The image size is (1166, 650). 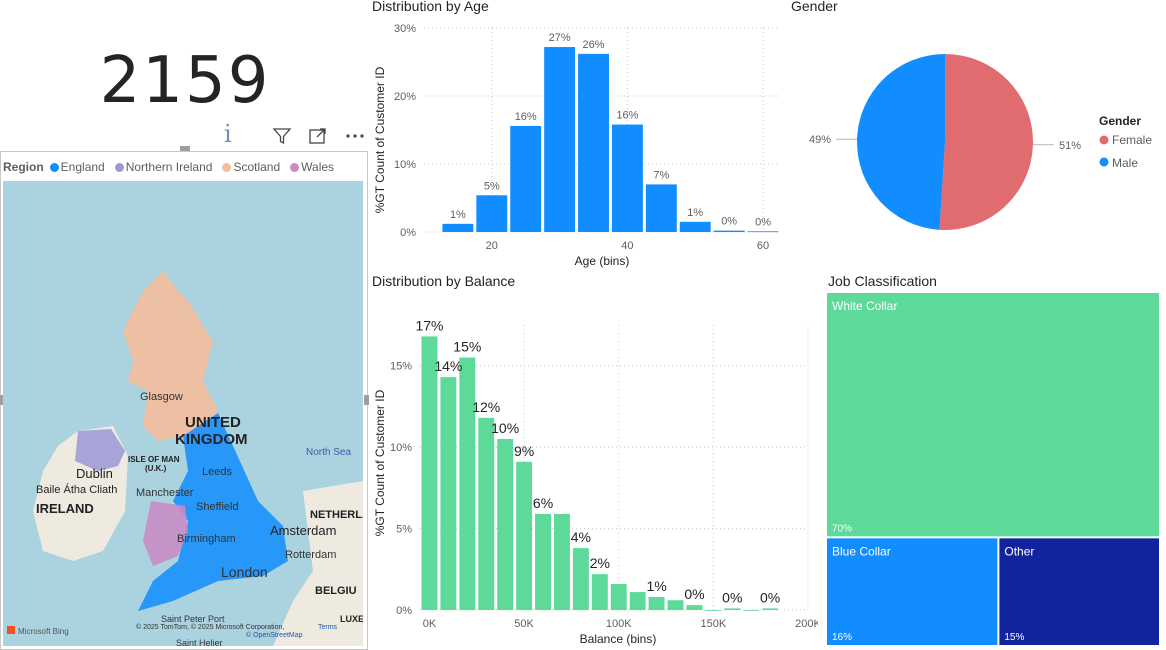 What do you see at coordinates (295, 167) in the screenshot?
I see `wales-dot` at bounding box center [295, 167].